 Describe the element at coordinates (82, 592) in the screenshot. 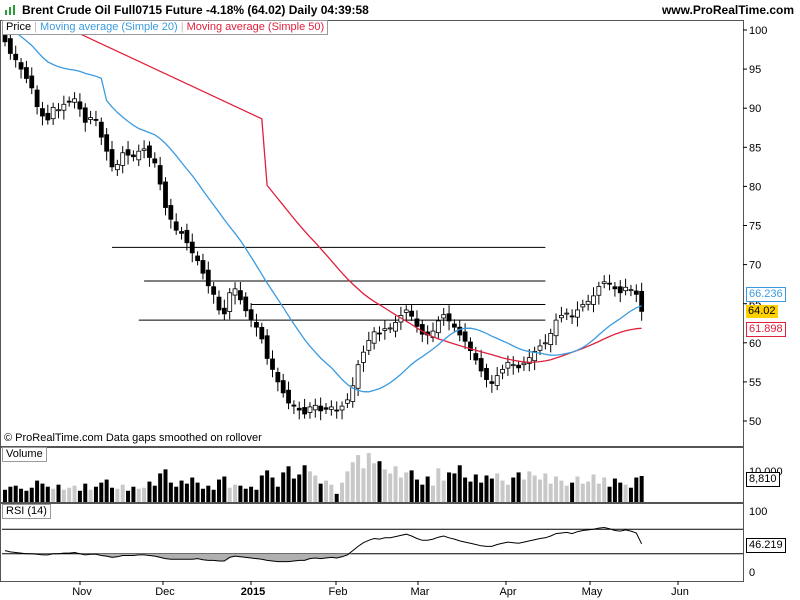

I see `x-tick-label: Nov` at that location.